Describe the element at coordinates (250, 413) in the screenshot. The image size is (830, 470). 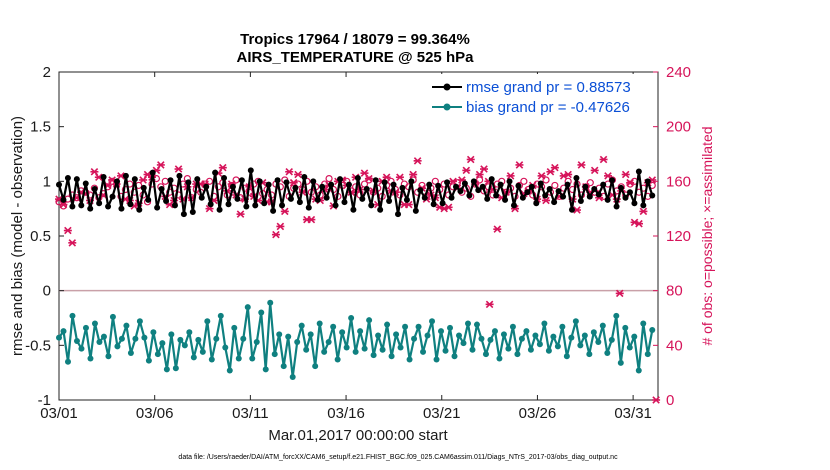
I see `x-tick-label: 03/11` at that location.